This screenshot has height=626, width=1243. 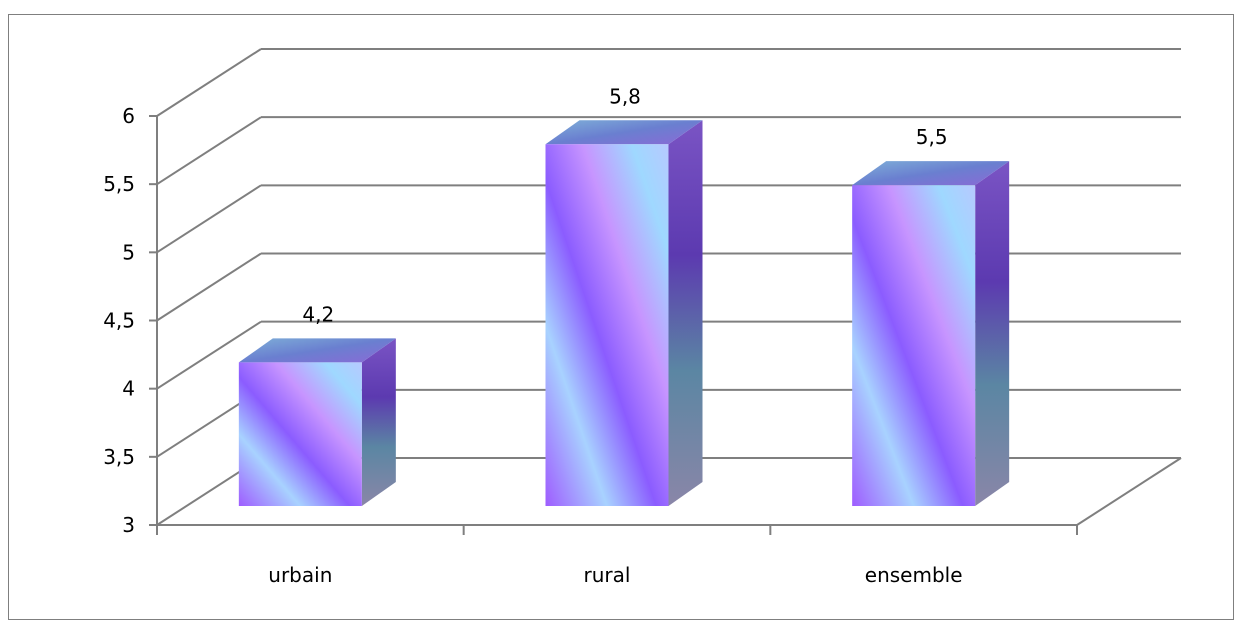 What do you see at coordinates (914, 575) in the screenshot?
I see `category-label-ensemble: ensemble` at bounding box center [914, 575].